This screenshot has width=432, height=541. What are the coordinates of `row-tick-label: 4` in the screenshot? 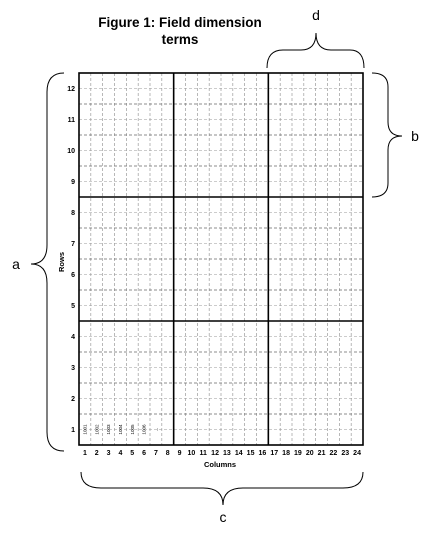 It's located at (73, 337).